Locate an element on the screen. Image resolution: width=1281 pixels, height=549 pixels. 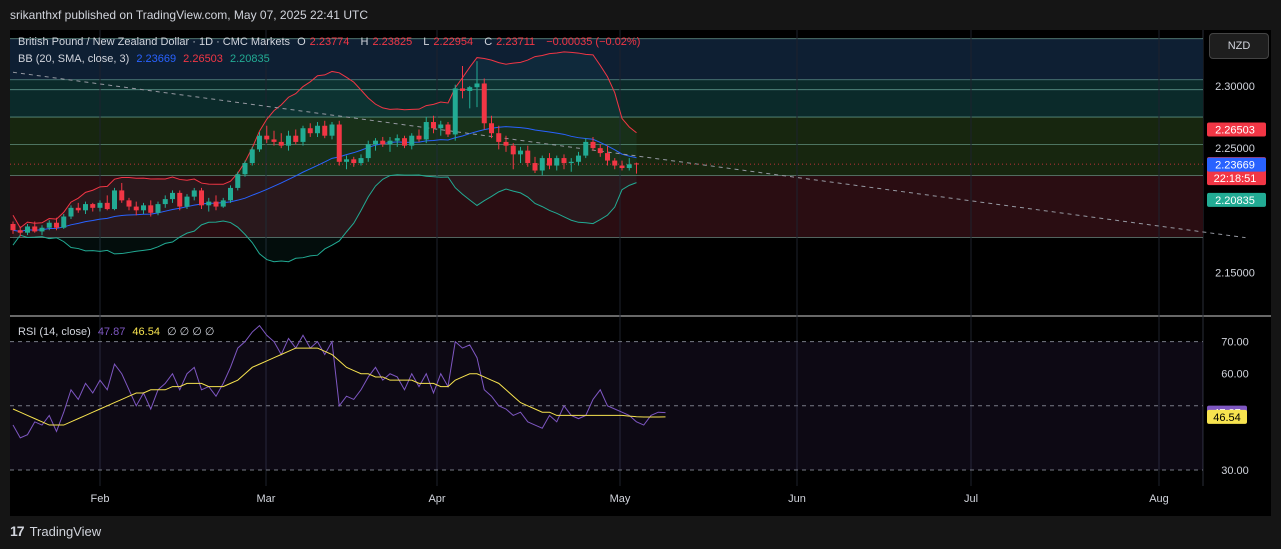
price-tag-countdown: 22:18:51 is located at coordinates (1235, 179).